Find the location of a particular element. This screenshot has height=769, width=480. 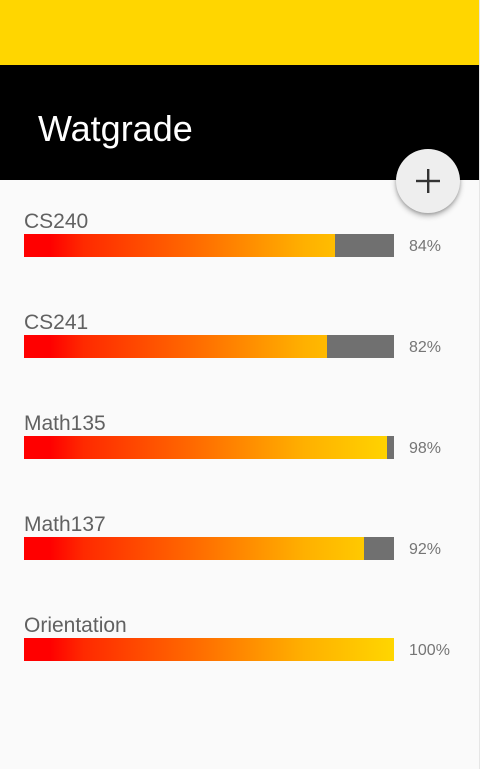

grade-percent: 84% is located at coordinates (425, 246).